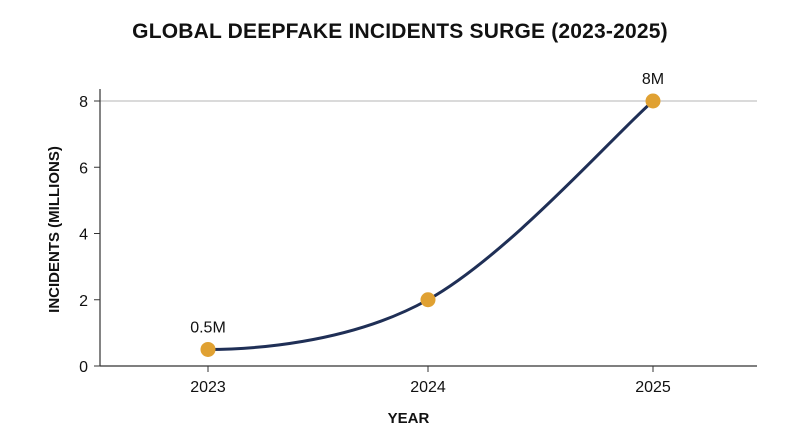 The height and width of the screenshot is (447, 800). I want to click on x-tick-label: 2023, so click(208, 387).